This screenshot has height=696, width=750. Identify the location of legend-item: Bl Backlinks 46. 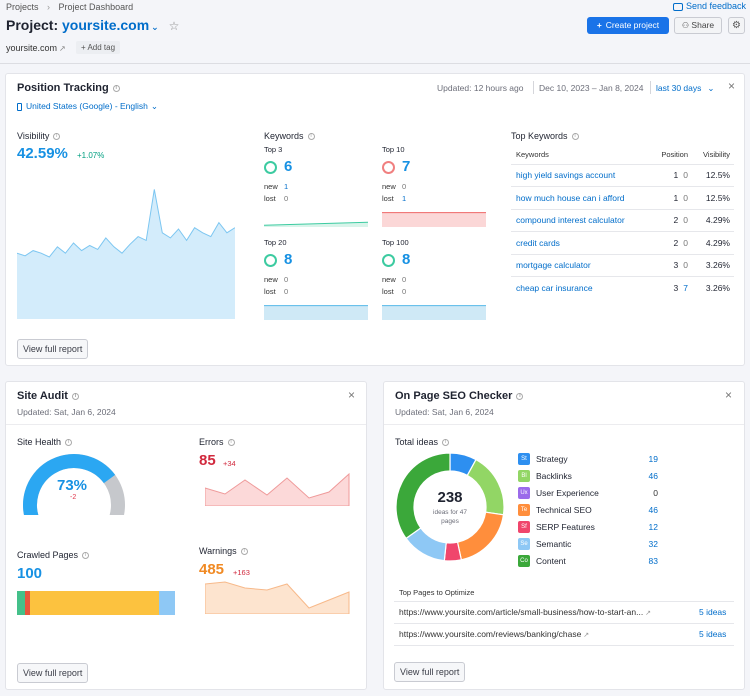
(588, 476).